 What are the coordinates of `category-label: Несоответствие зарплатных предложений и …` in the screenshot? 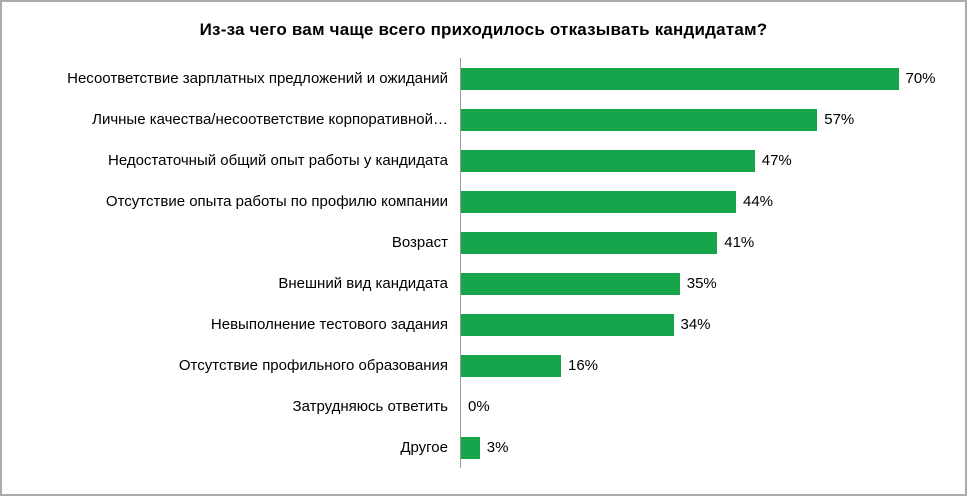 It's located at (257, 78).